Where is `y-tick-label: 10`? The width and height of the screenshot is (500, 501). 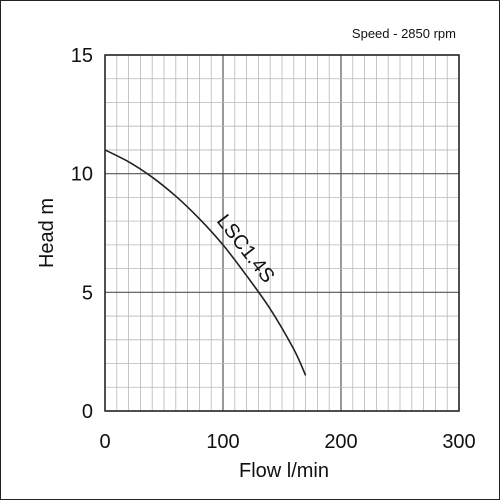
y-tick-label: 10 is located at coordinates (82, 175).